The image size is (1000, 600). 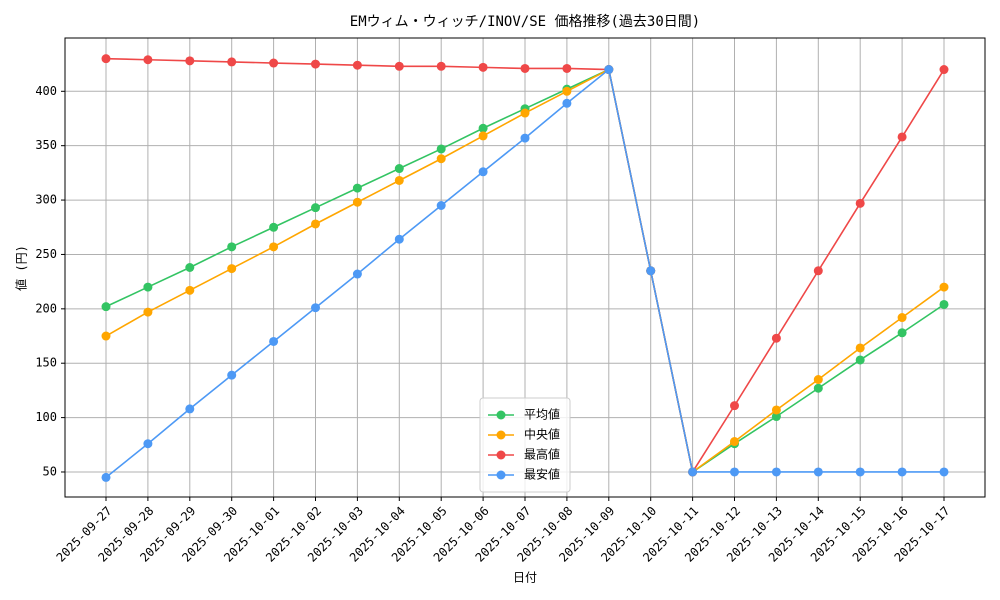 What do you see at coordinates (542, 474) in the screenshot?
I see `legend-label: 最安値` at bounding box center [542, 474].